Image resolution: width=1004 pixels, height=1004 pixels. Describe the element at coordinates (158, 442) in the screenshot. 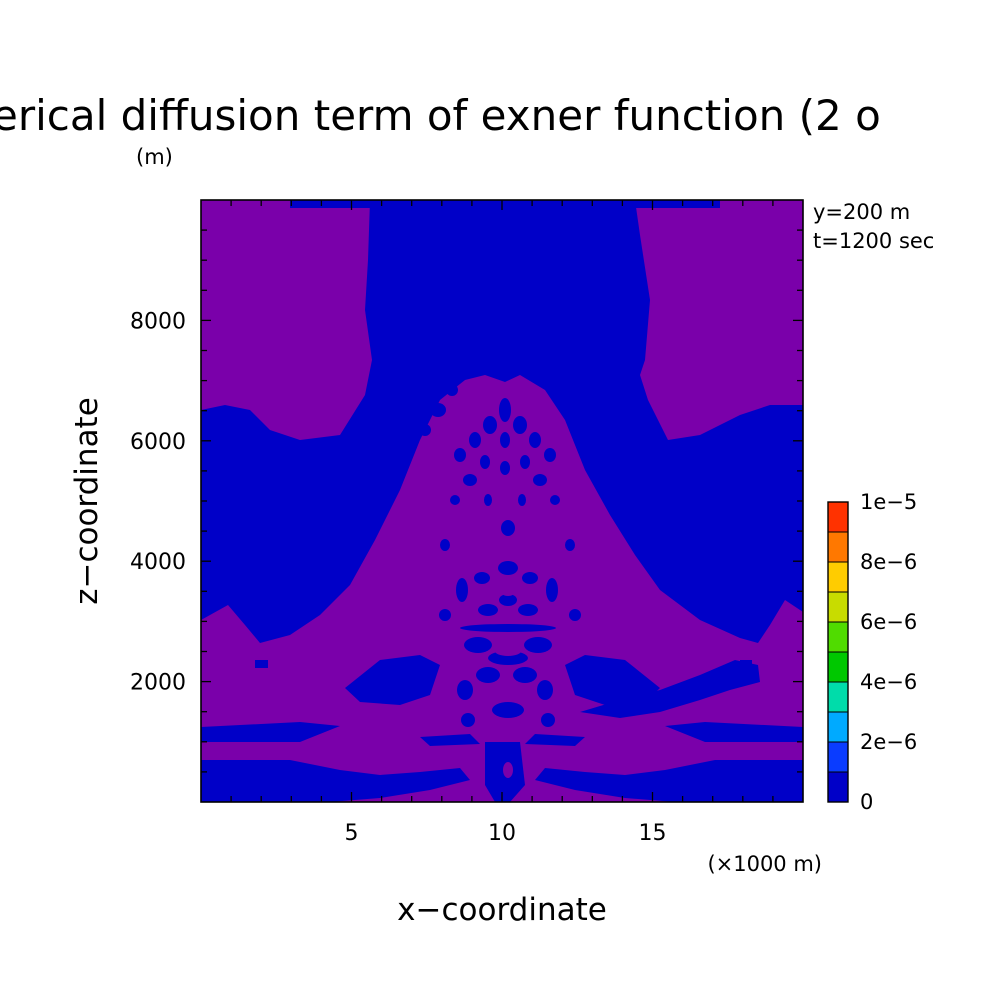

I see `y-tick-label: 6000` at that location.